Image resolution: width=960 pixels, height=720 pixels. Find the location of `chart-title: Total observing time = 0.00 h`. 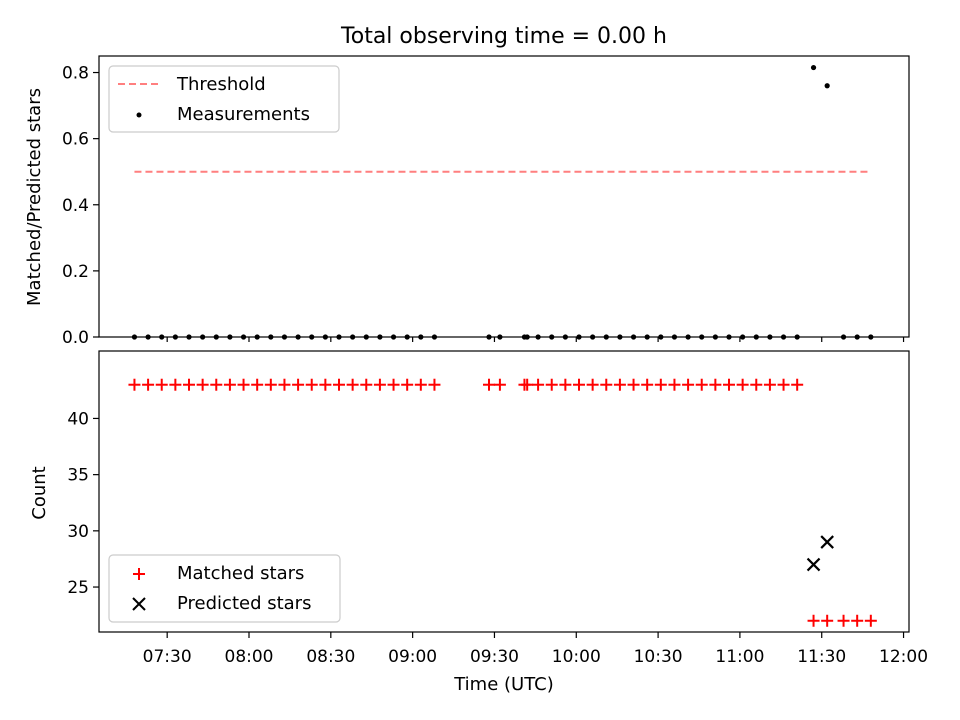

chart-title: Total observing time = 0.00 h is located at coordinates (503, 36).